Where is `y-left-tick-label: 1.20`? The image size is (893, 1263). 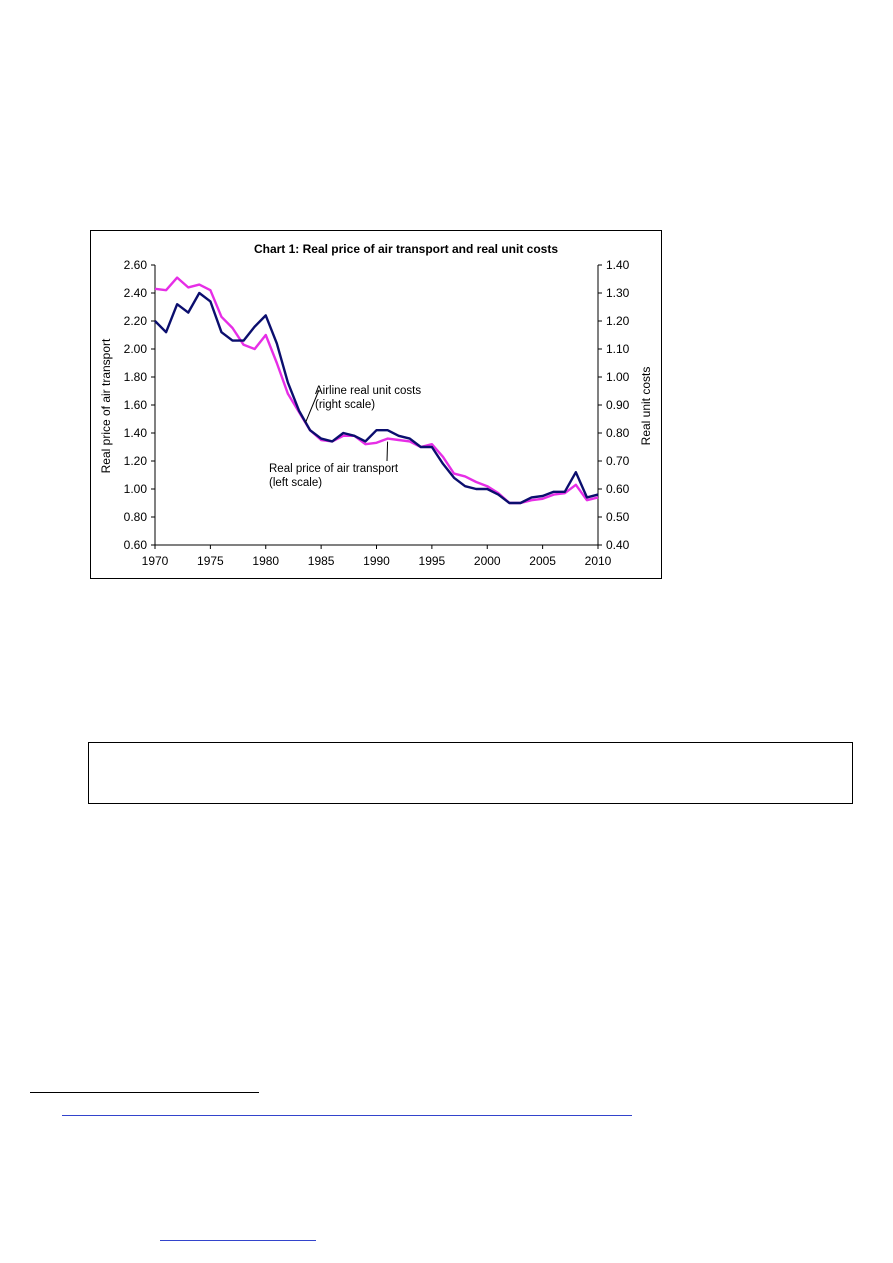
y-left-tick-label: 1.20 is located at coordinates (136, 461).